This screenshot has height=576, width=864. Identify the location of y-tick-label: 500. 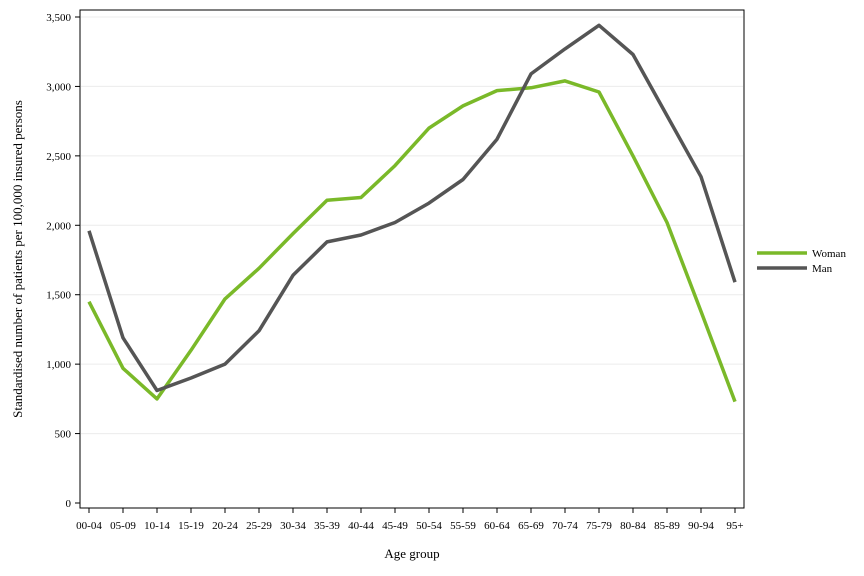
(63, 435).